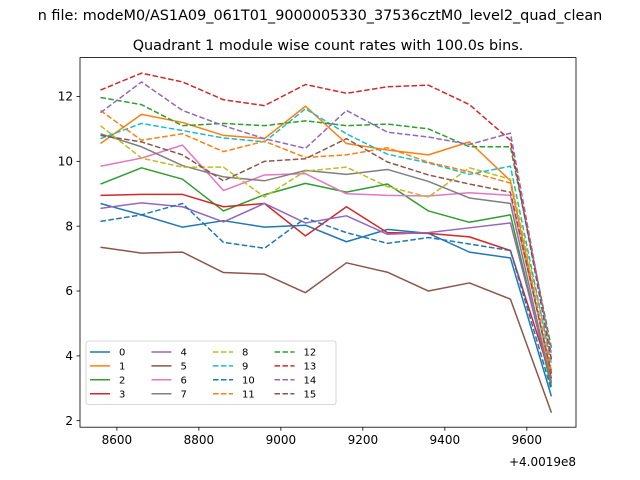 This screenshot has width=640, height=480. Describe the element at coordinates (542, 462) in the screenshot. I see `x-offset-label: +4.0019e8` at that location.